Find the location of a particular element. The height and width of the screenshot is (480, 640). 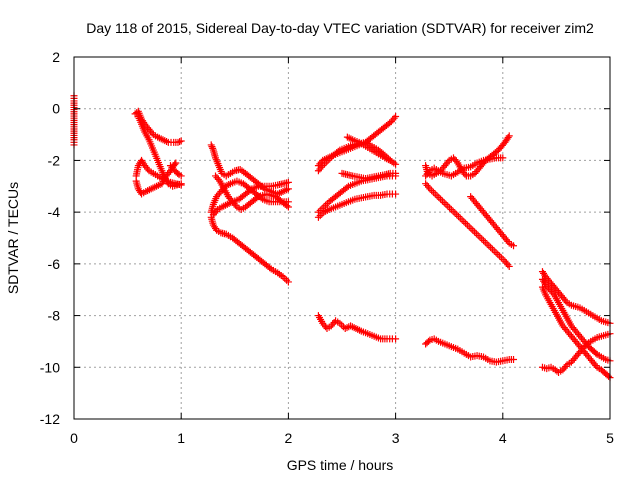

y-tick-label: 2 is located at coordinates (56, 57).